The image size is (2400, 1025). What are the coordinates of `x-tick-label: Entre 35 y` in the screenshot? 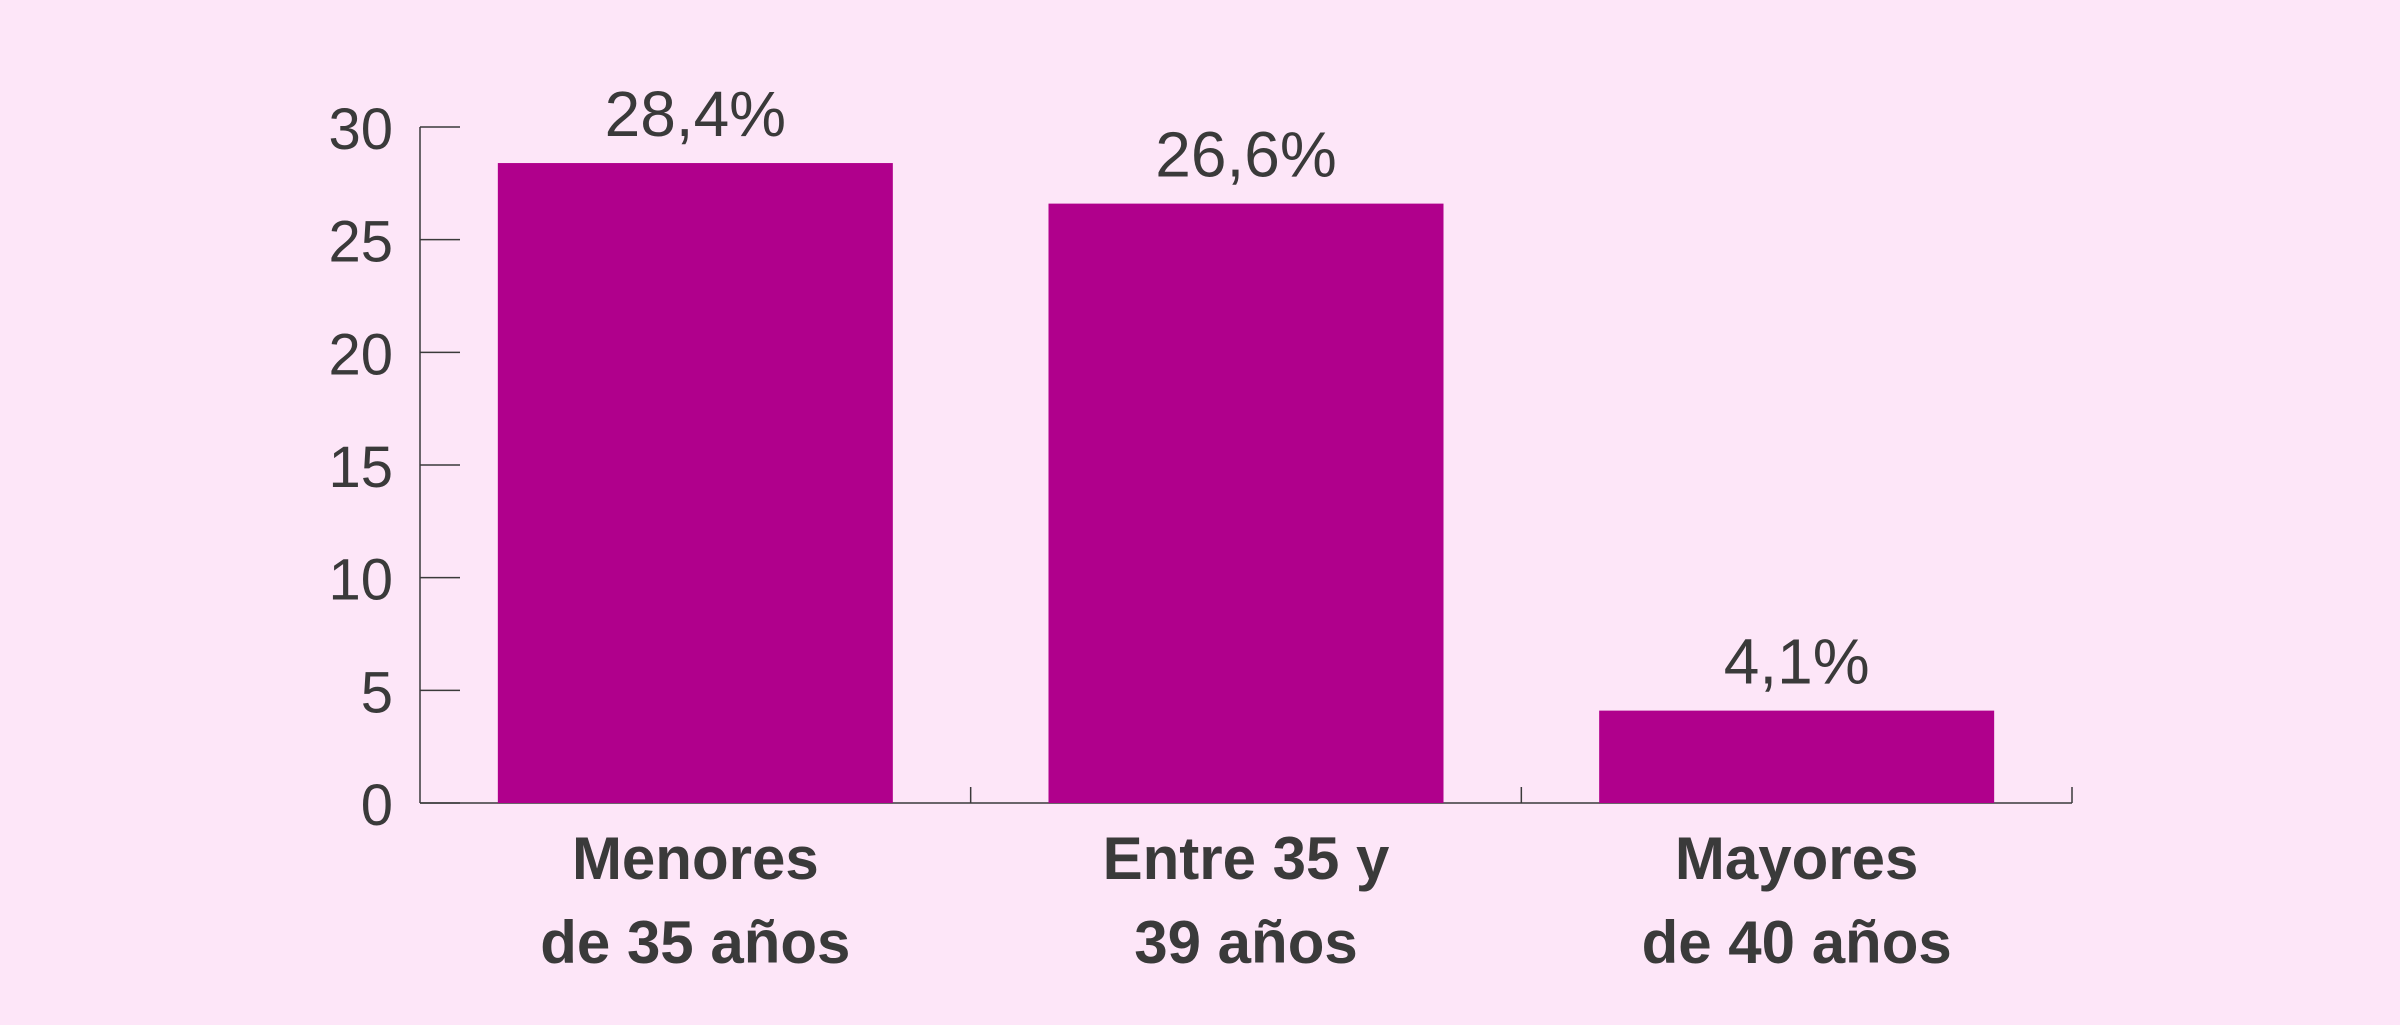 It's located at (1246, 858).